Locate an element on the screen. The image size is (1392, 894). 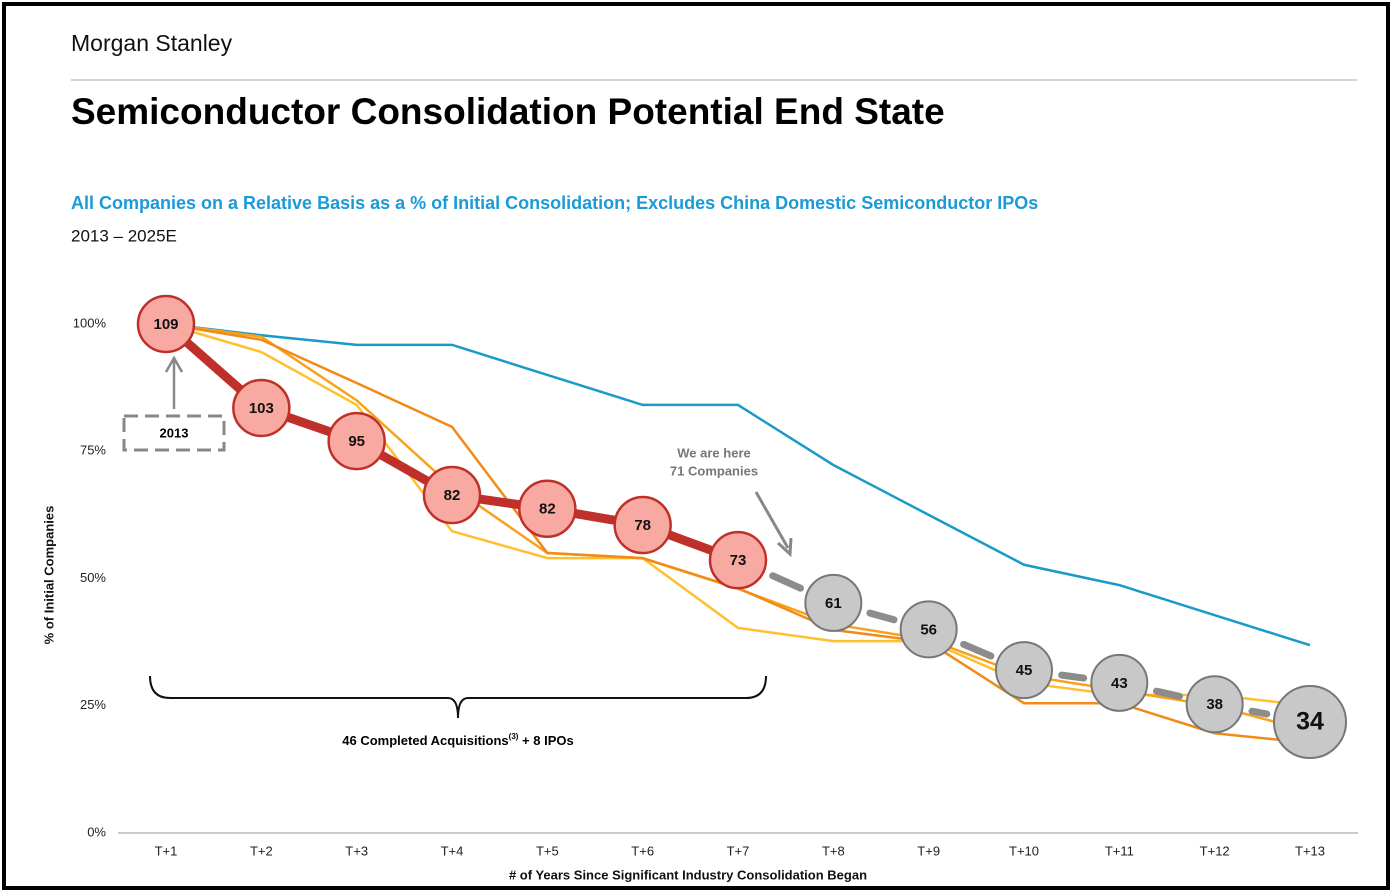
brand: Morgan Stanley is located at coordinates (152, 43).